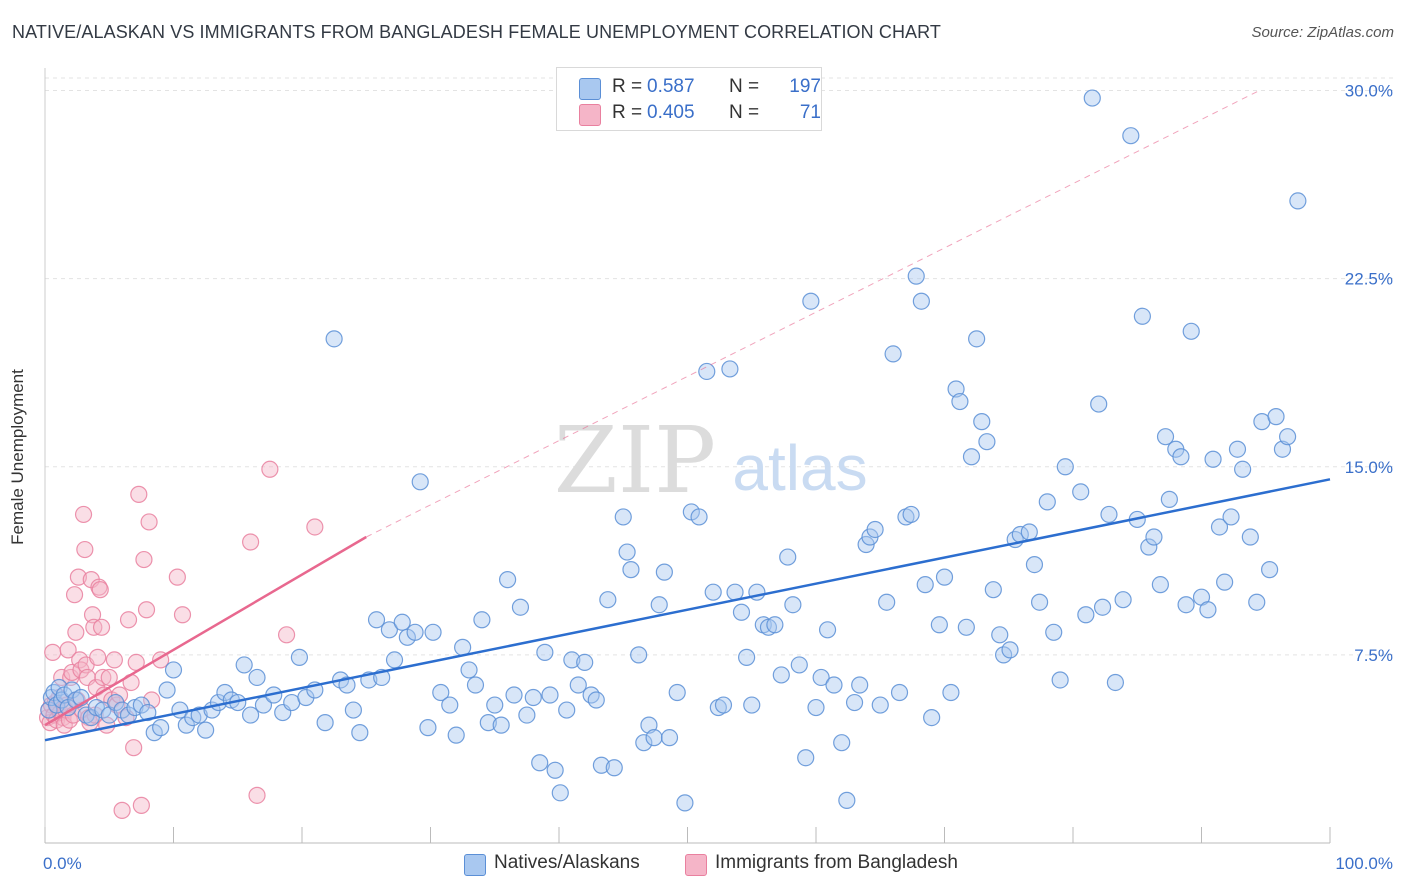 The image size is (1406, 892). Describe the element at coordinates (1364, 863) in the screenshot. I see `x-tick-label: 100.0%` at that location.